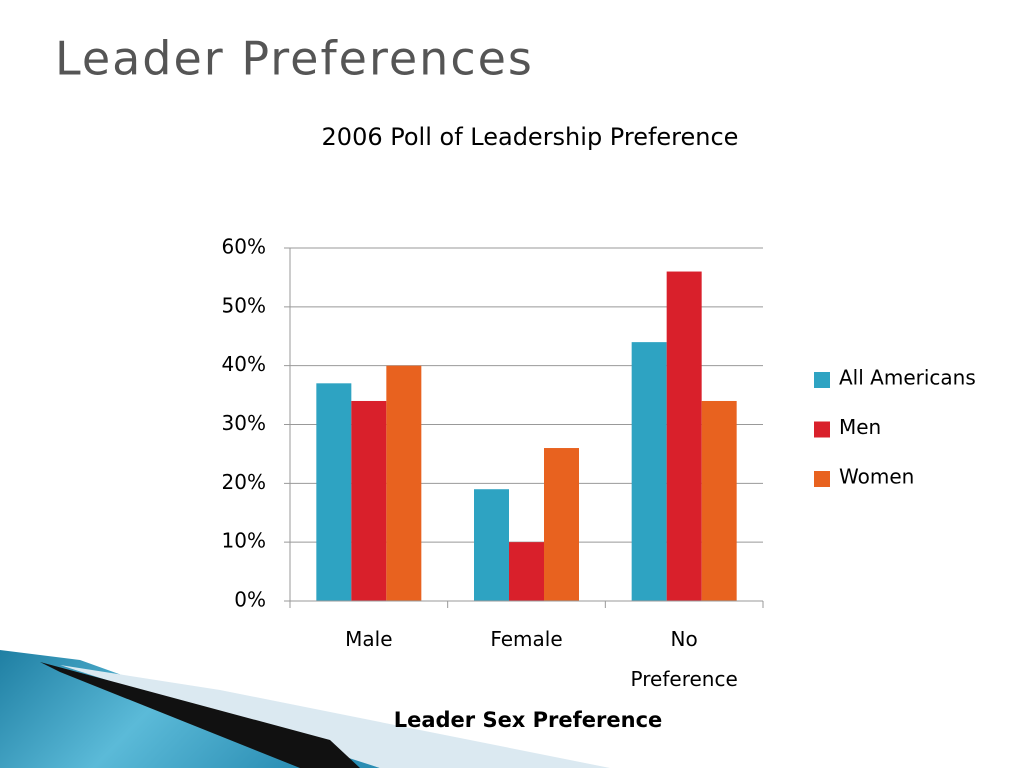 This screenshot has width=1024, height=768. What do you see at coordinates (244, 364) in the screenshot?
I see `y-tick-label: 40%` at bounding box center [244, 364].